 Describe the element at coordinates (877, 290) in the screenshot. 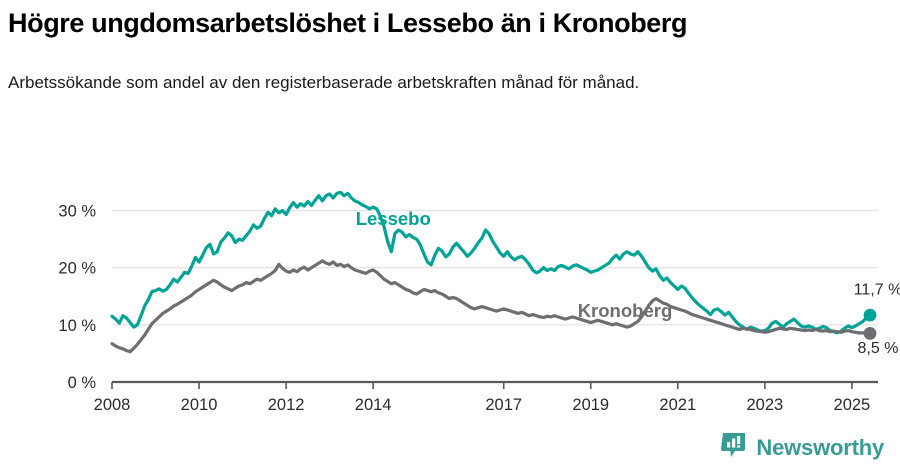

I see `end-value-label-lessebo: 11,7 %` at that location.